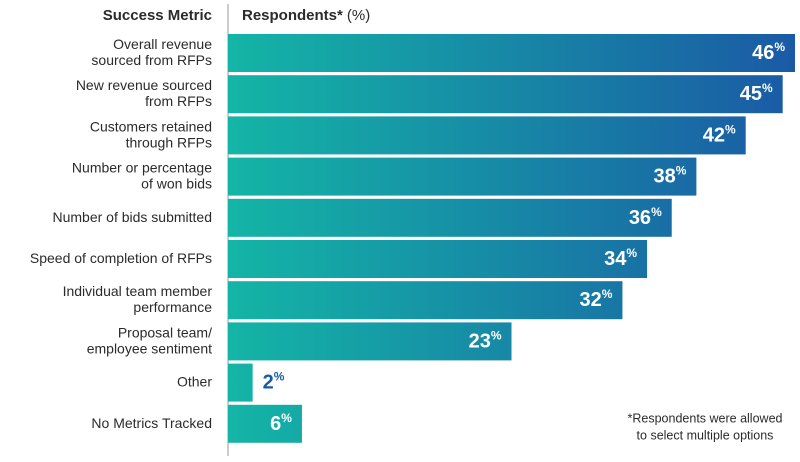 This screenshot has width=800, height=462. I want to click on category-label: Number of bids submitted, so click(132, 217).